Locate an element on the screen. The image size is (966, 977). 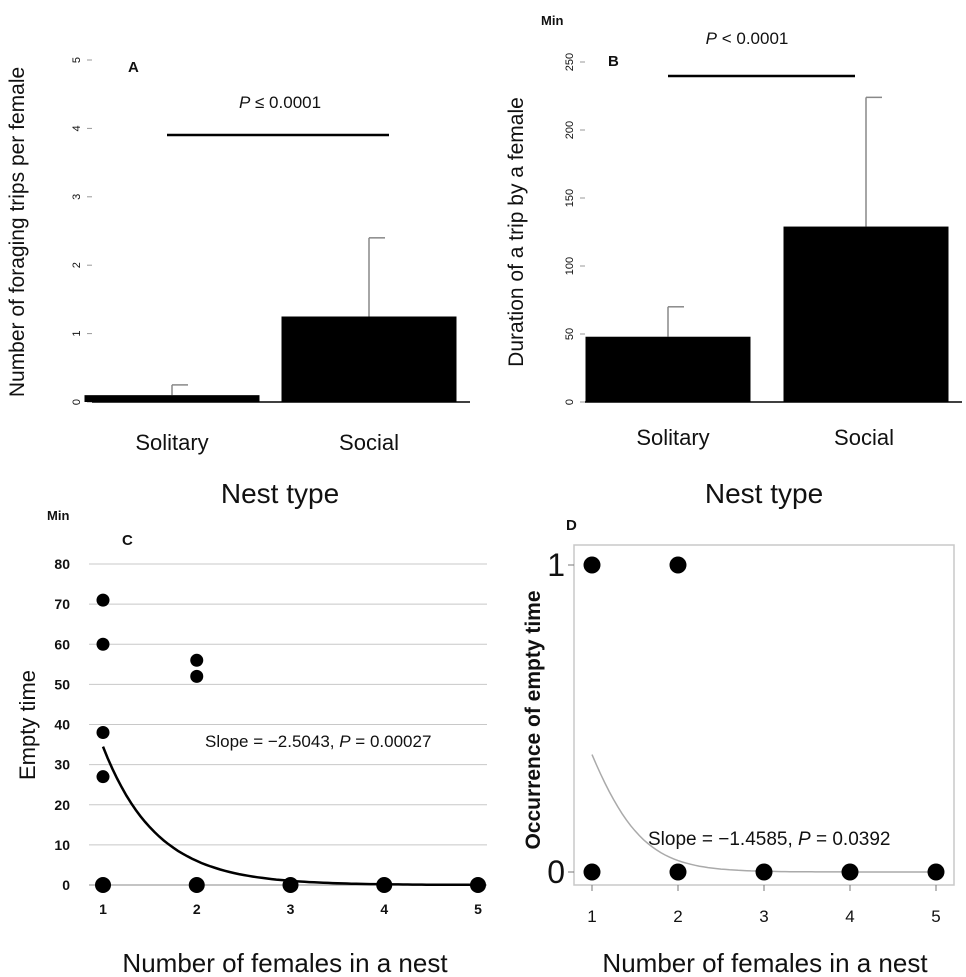
panel-c-ytick-label: 20 is located at coordinates (62, 805).